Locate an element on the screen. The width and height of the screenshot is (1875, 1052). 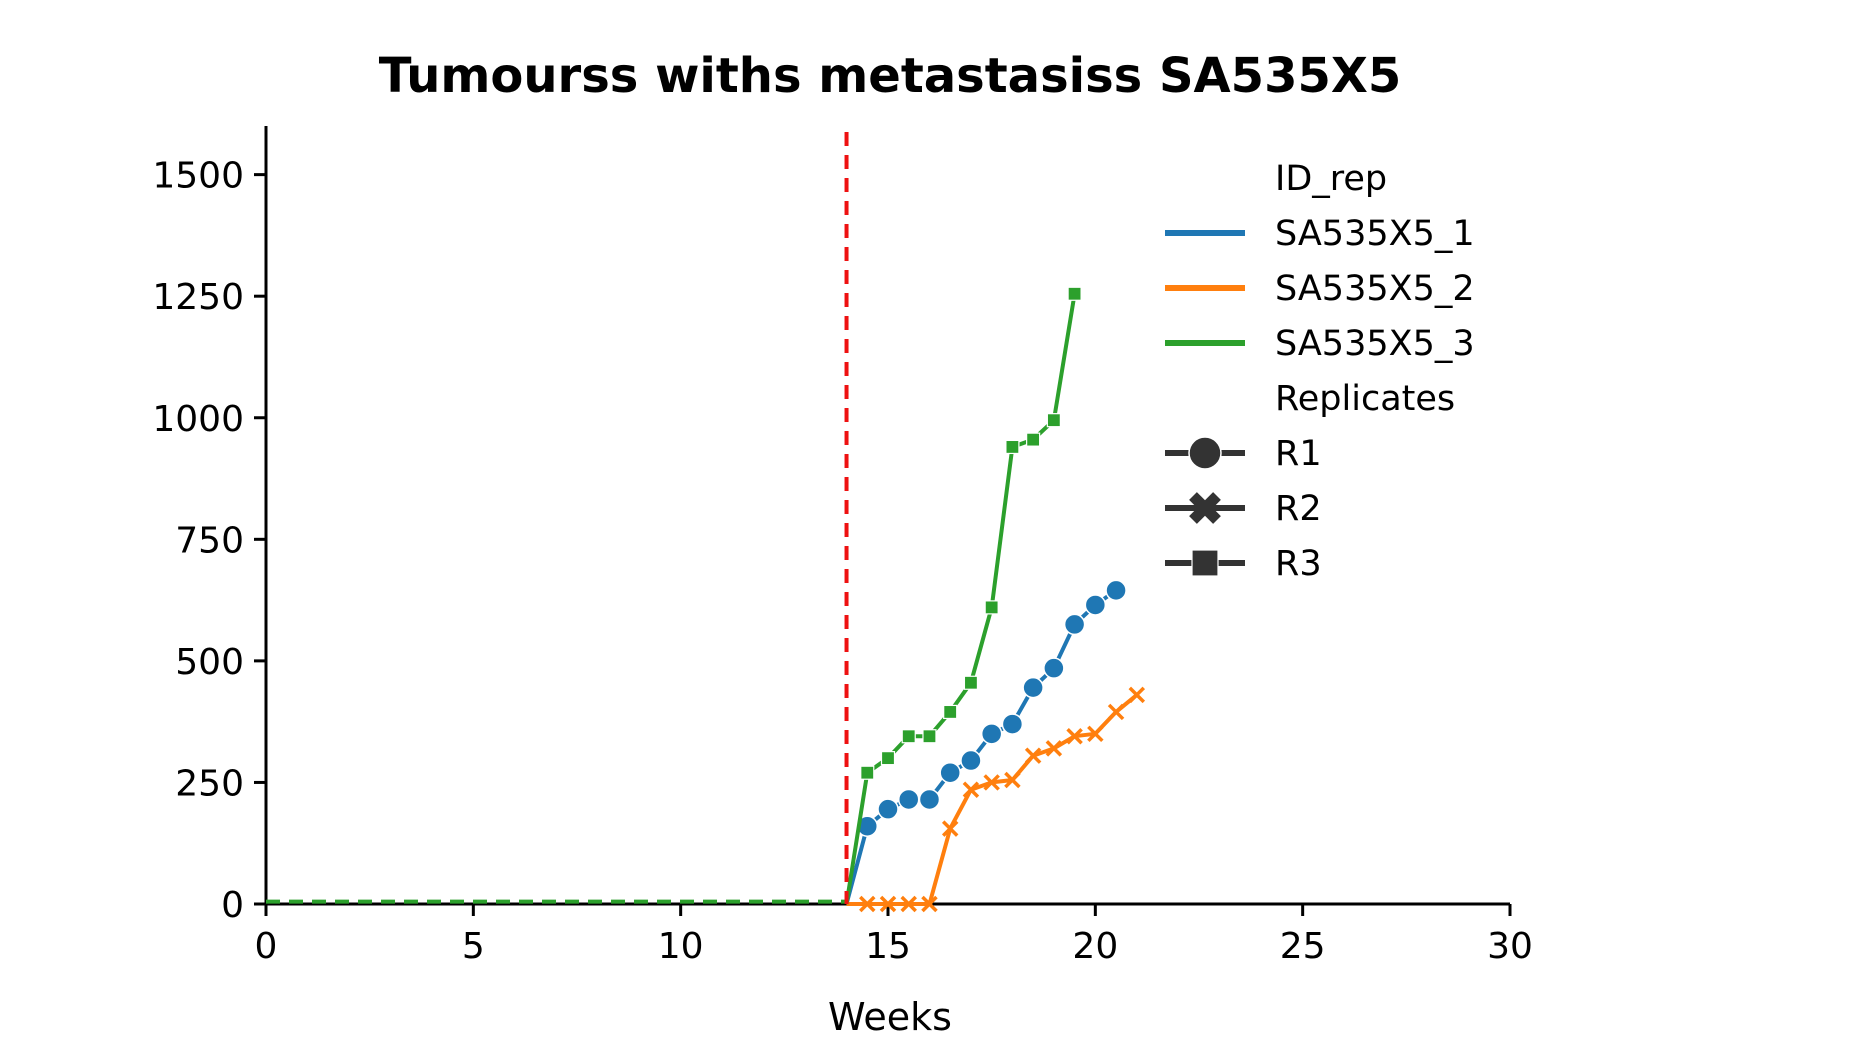
legend-item-SA535X5_1: SA535X5_1 is located at coordinates (1320, 234).